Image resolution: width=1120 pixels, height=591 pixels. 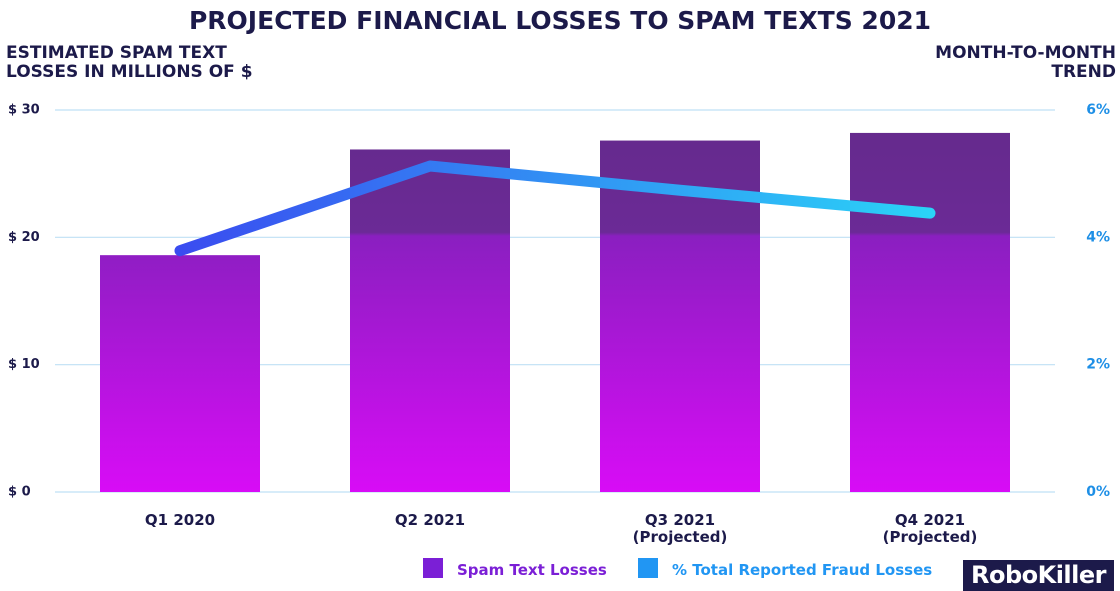 What do you see at coordinates (24, 237) in the screenshot?
I see `y-tick-label: $ 20` at bounding box center [24, 237].